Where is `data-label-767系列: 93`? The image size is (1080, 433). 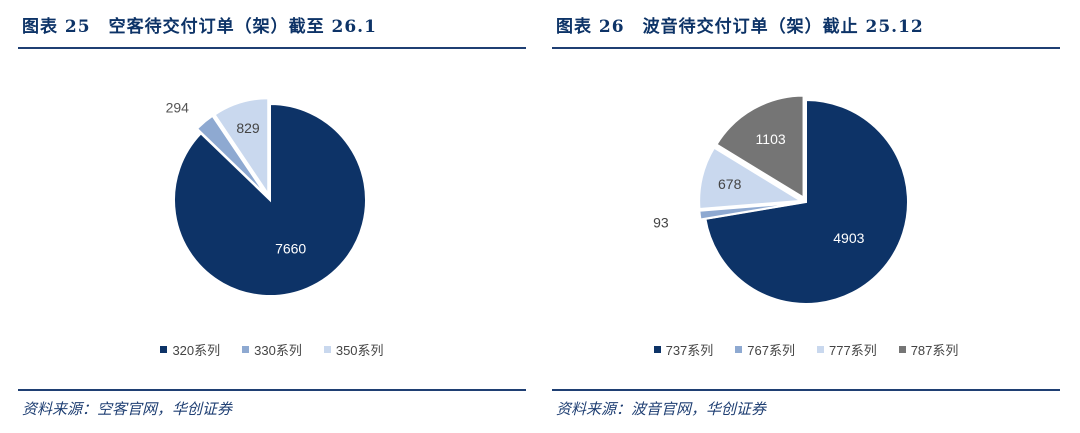 data-label-767系列: 93 is located at coordinates (661, 222).